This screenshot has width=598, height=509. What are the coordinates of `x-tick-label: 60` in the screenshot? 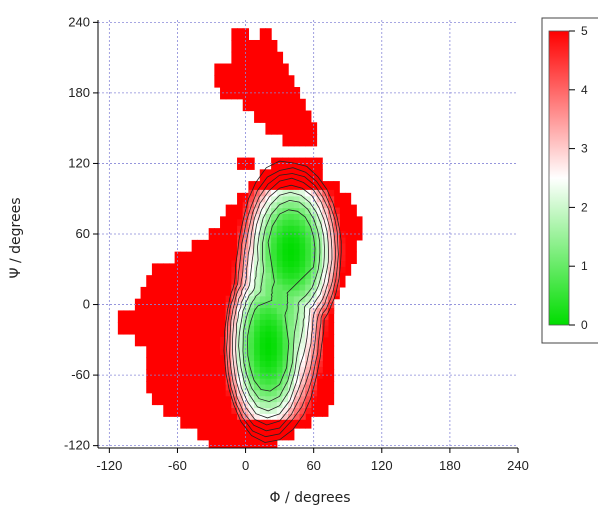 It's located at (313, 465).